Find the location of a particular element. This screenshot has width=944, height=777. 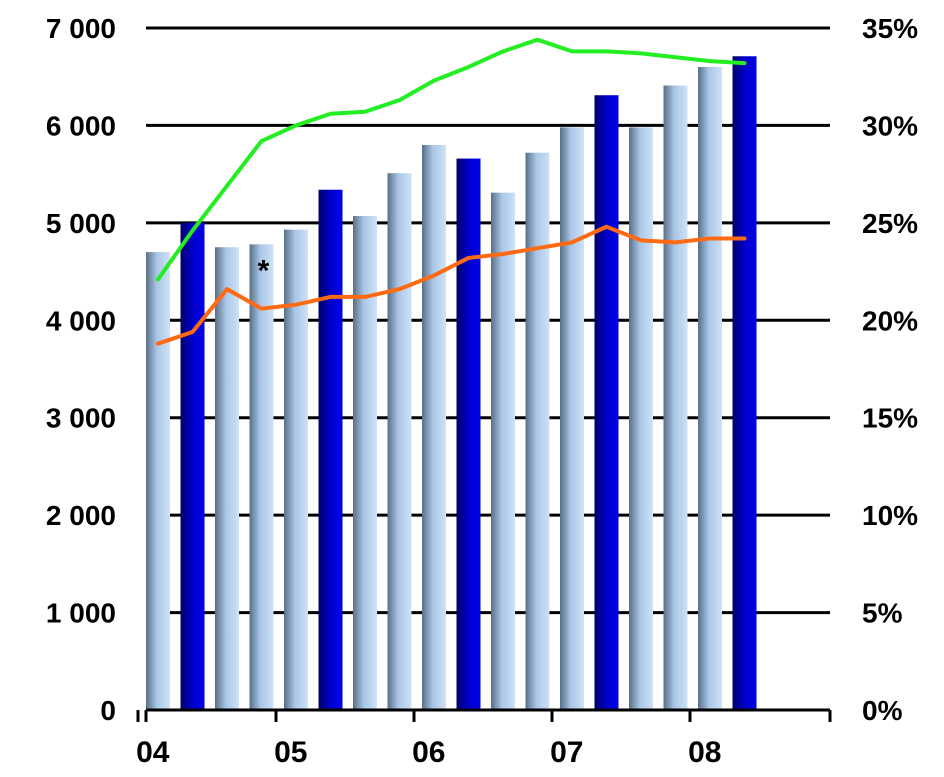

left-tick-label: 0 is located at coordinates (108, 710).